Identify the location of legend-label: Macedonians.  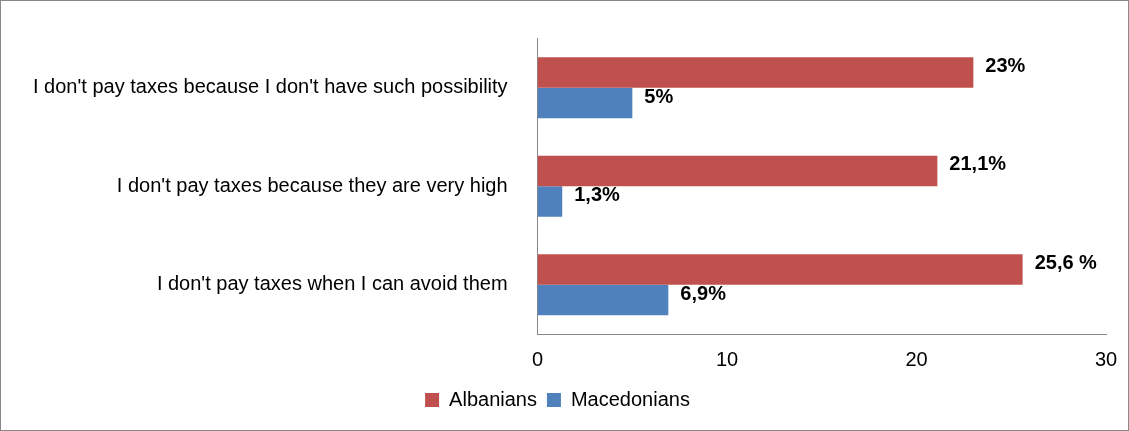
(630, 398).